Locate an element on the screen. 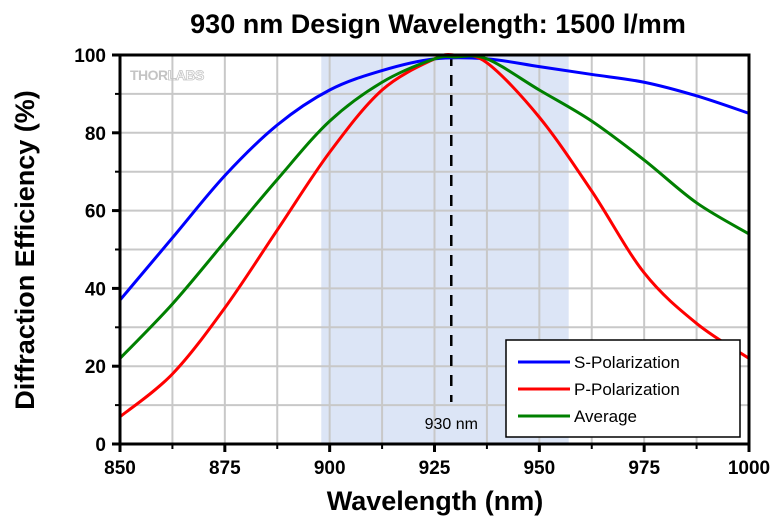  legend-label: Average is located at coordinates (605, 416).